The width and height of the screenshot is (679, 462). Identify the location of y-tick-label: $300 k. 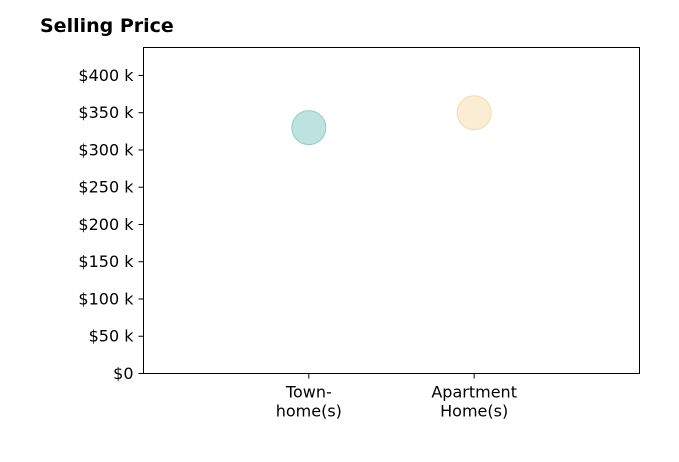
(106, 149).